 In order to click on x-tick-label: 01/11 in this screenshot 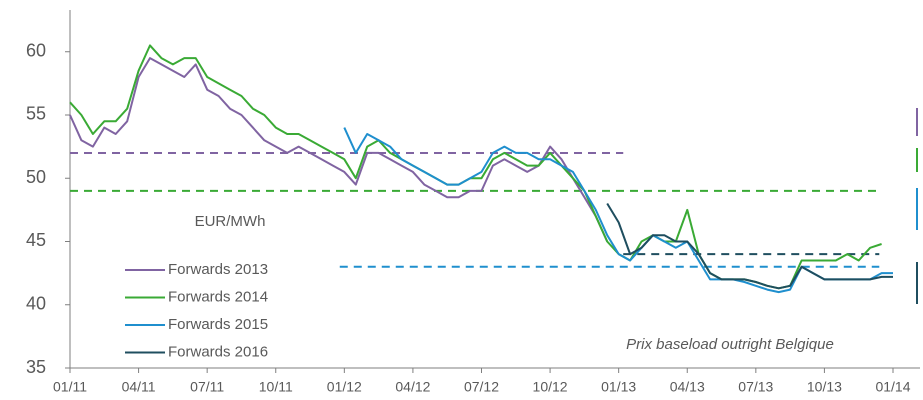, I will do `click(70, 387)`.